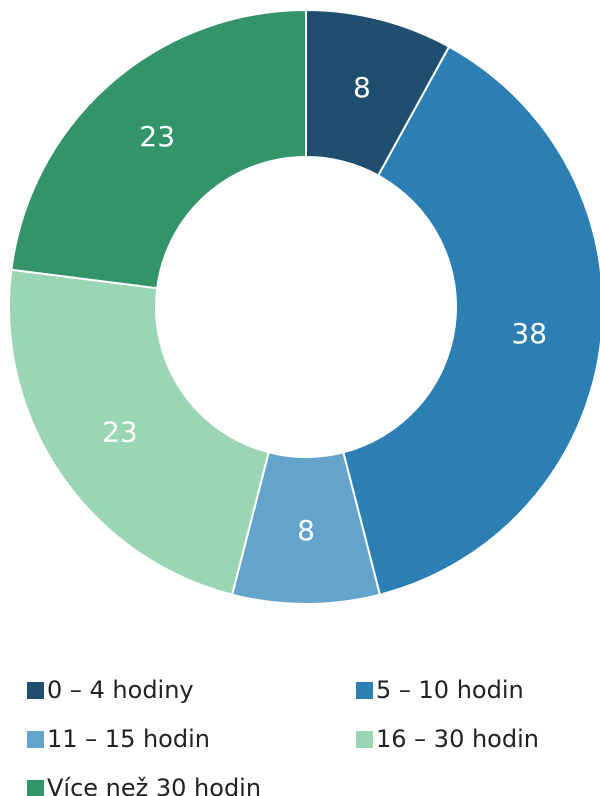  What do you see at coordinates (450, 690) in the screenshot?
I see `legend-label: 5 – 10 hodin` at bounding box center [450, 690].